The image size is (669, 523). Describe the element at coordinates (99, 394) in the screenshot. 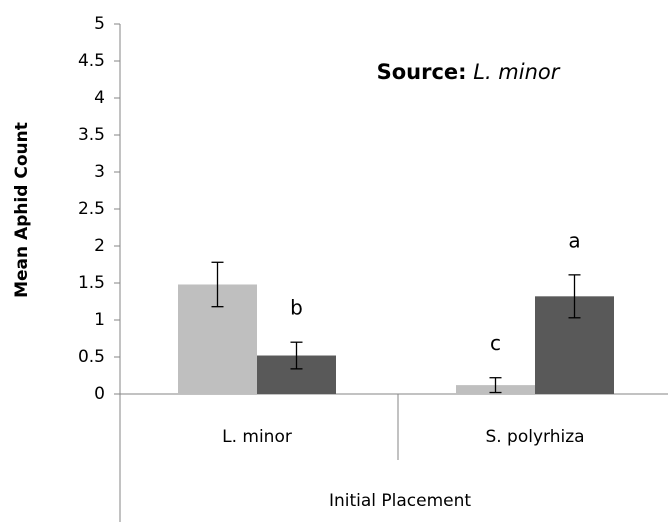

I see `y-tick-label: 0` at that location.